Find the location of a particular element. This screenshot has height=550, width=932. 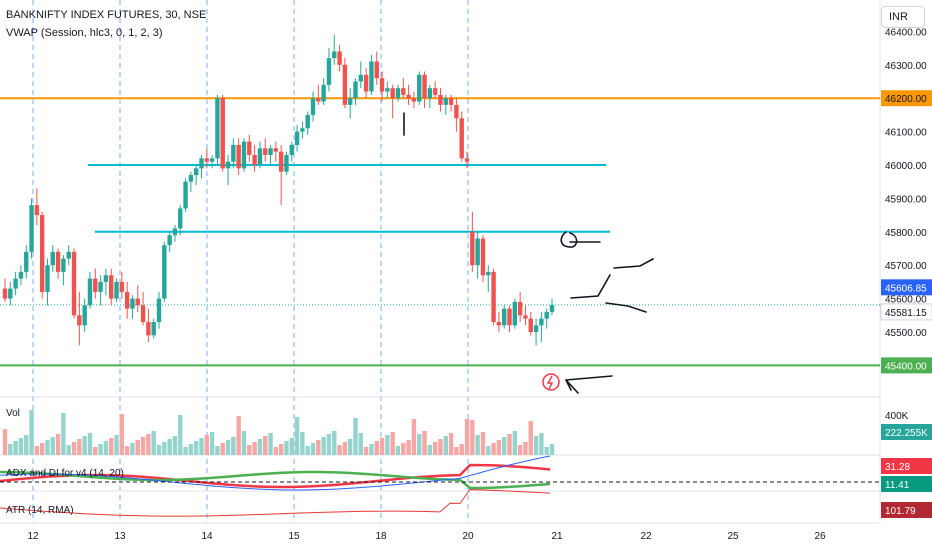

atr-pane-label: ATR (14, RMA) is located at coordinates (40, 510).